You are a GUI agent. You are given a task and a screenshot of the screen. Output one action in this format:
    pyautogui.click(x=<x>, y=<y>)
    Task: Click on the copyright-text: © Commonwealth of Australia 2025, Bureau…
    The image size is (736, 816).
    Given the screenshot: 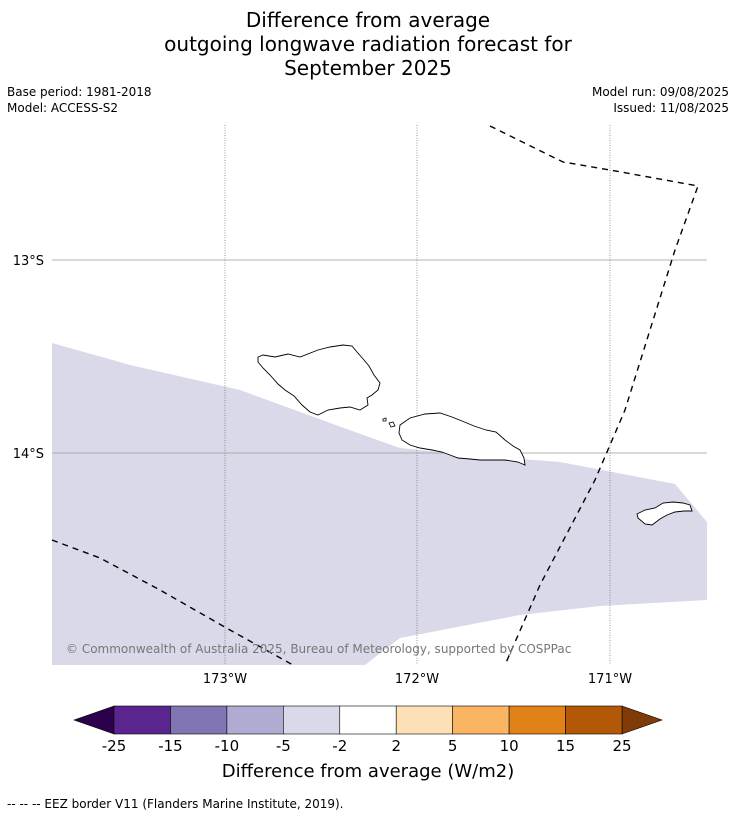 What is the action you would take?
    pyautogui.click(x=318, y=649)
    